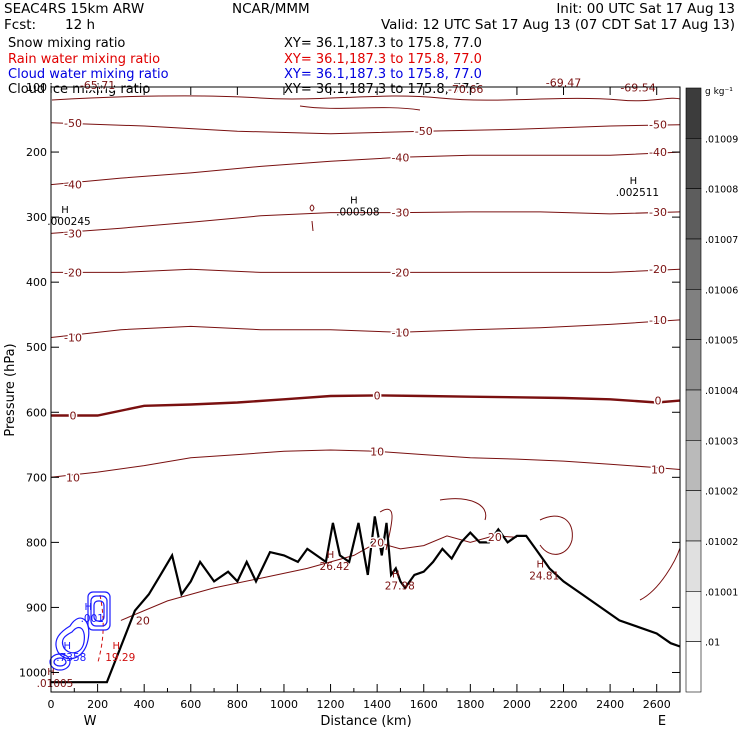 Image resolution: width=740 pixels, height=744 pixels. I want to click on y-tick-label: 400, so click(36, 282).